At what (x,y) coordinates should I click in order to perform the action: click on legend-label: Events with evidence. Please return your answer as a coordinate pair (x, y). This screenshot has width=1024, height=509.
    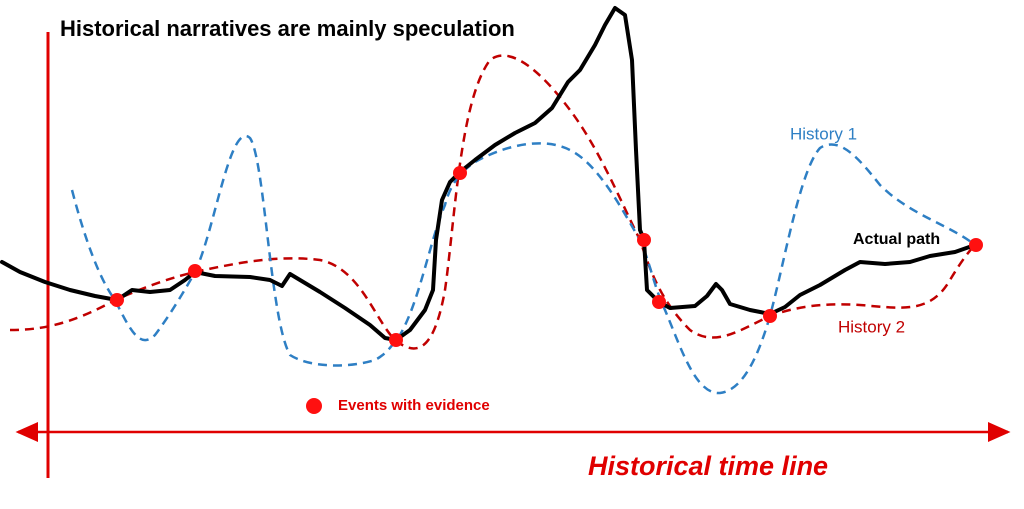
    Looking at the image, I should click on (414, 405).